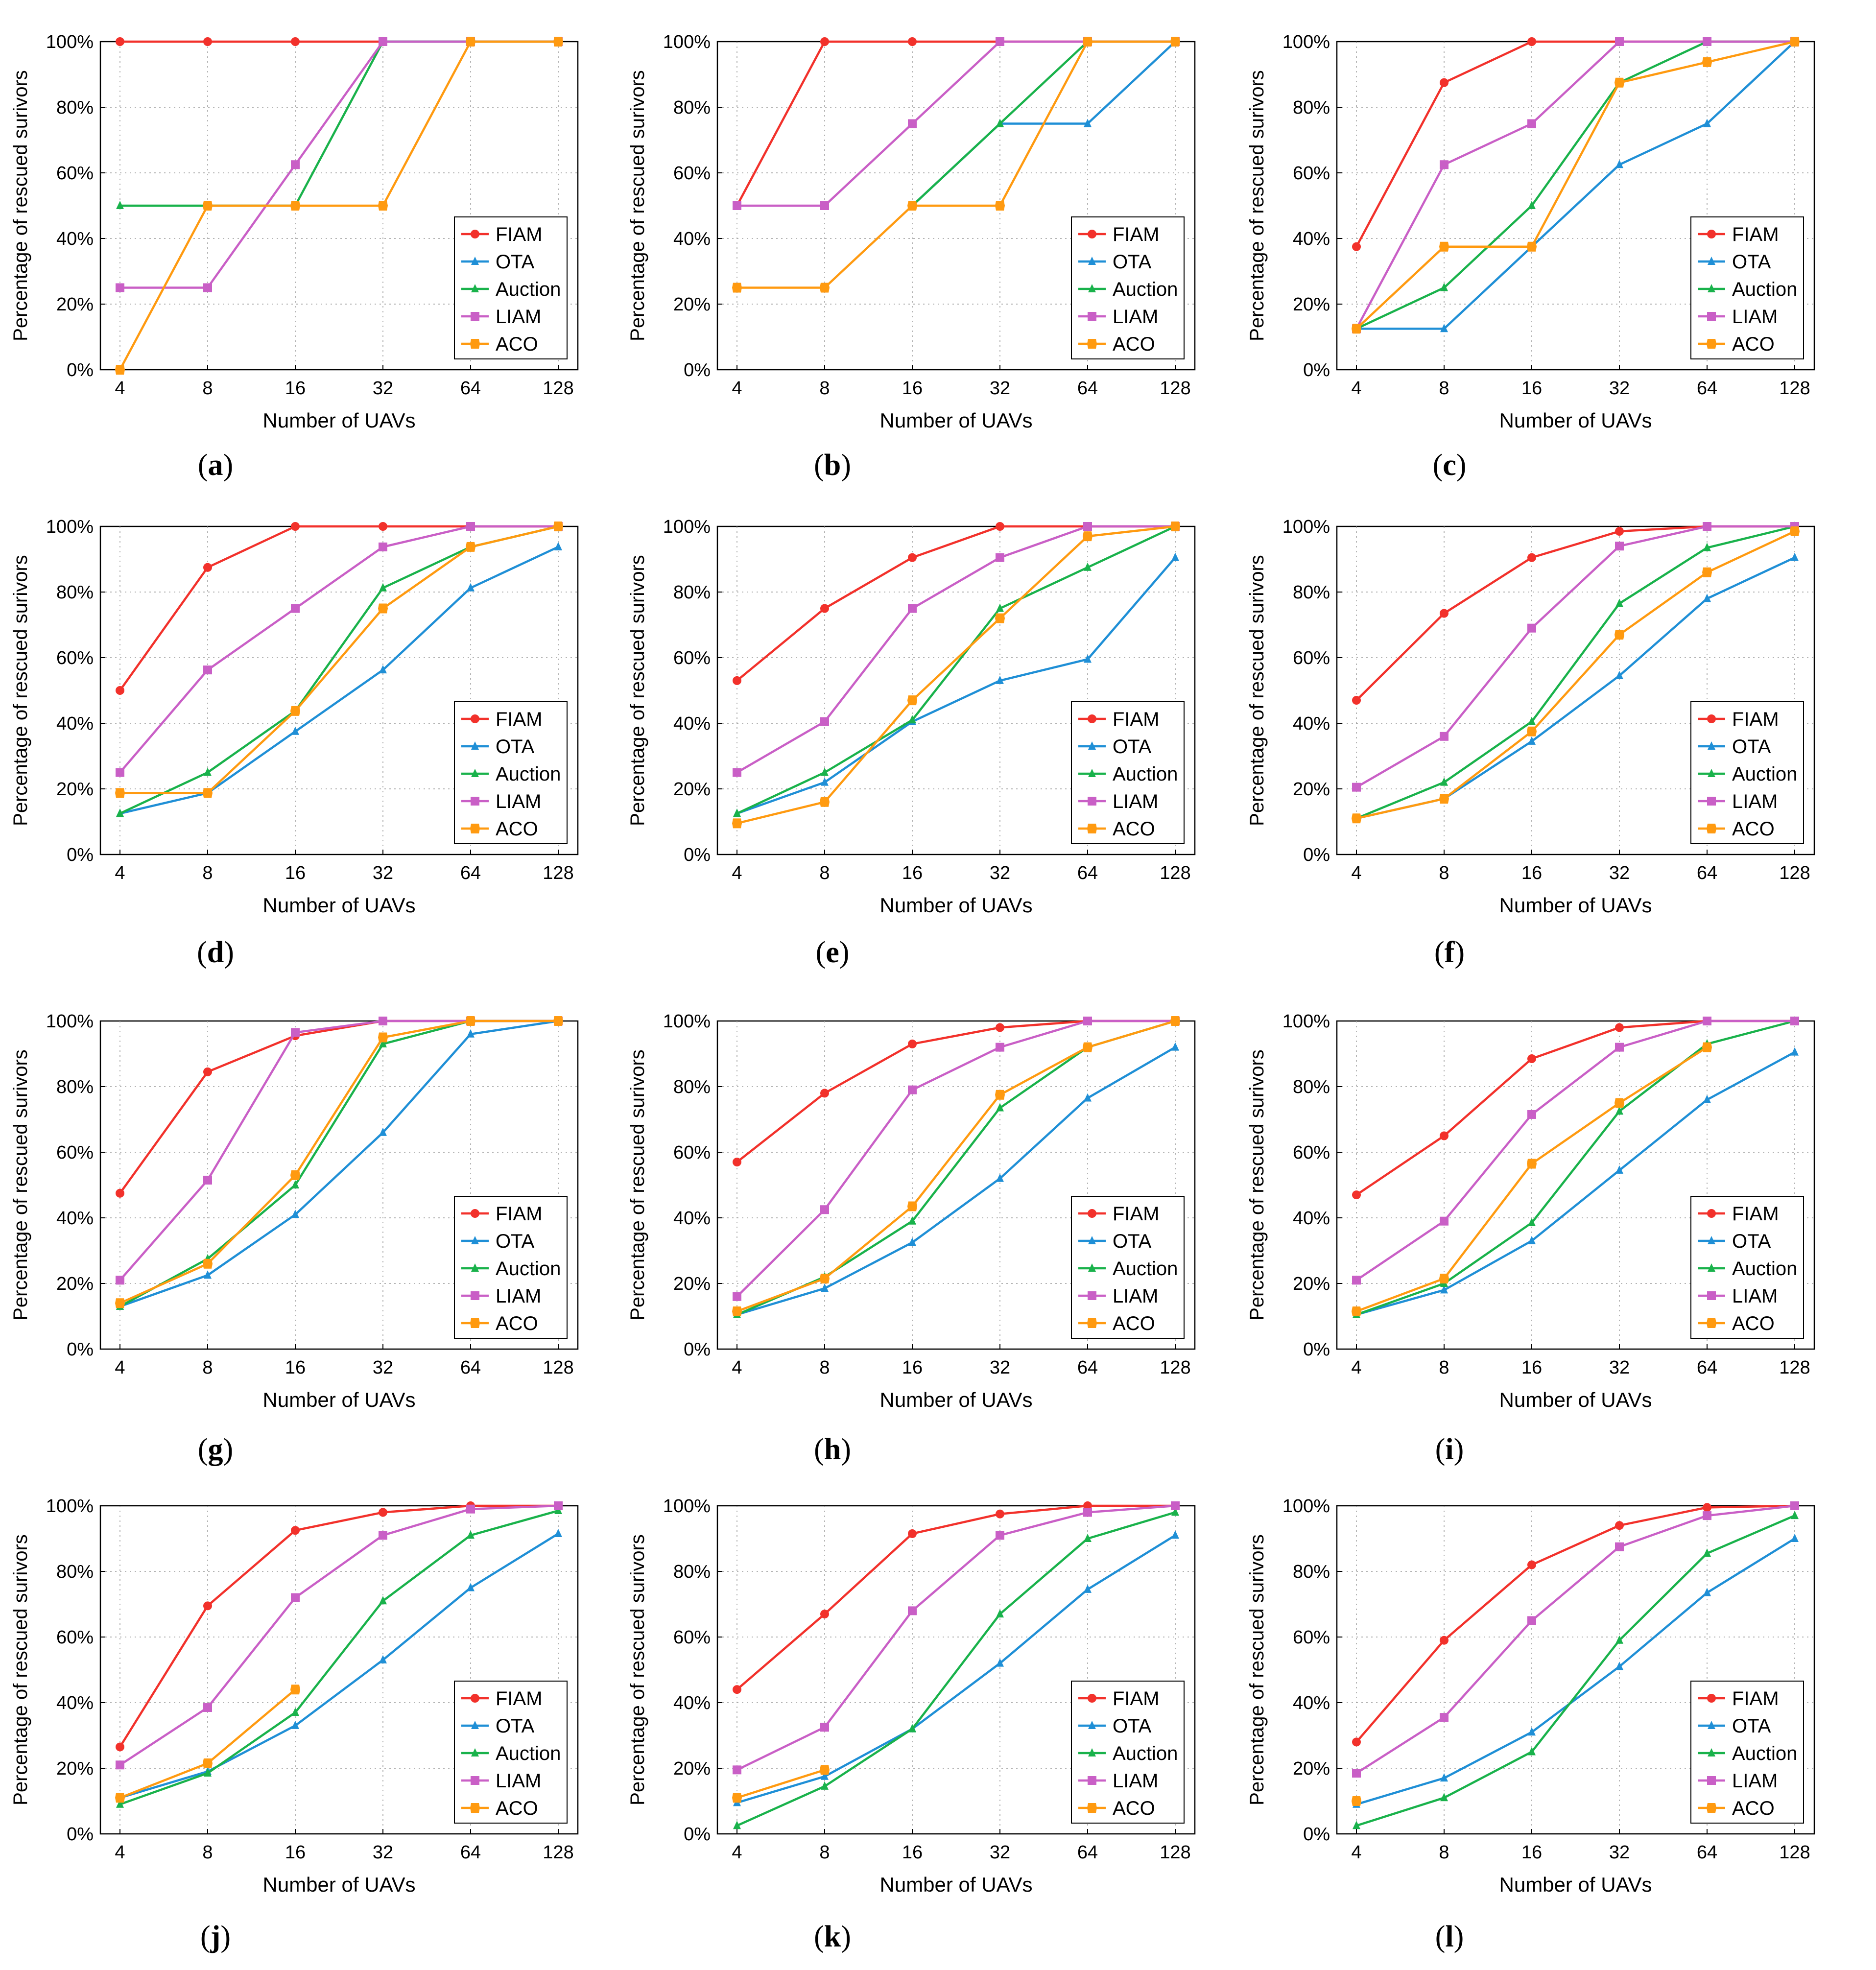 Image resolution: width=1876 pixels, height=1970 pixels. I want to click on panel-letter: j, so click(215, 1936).